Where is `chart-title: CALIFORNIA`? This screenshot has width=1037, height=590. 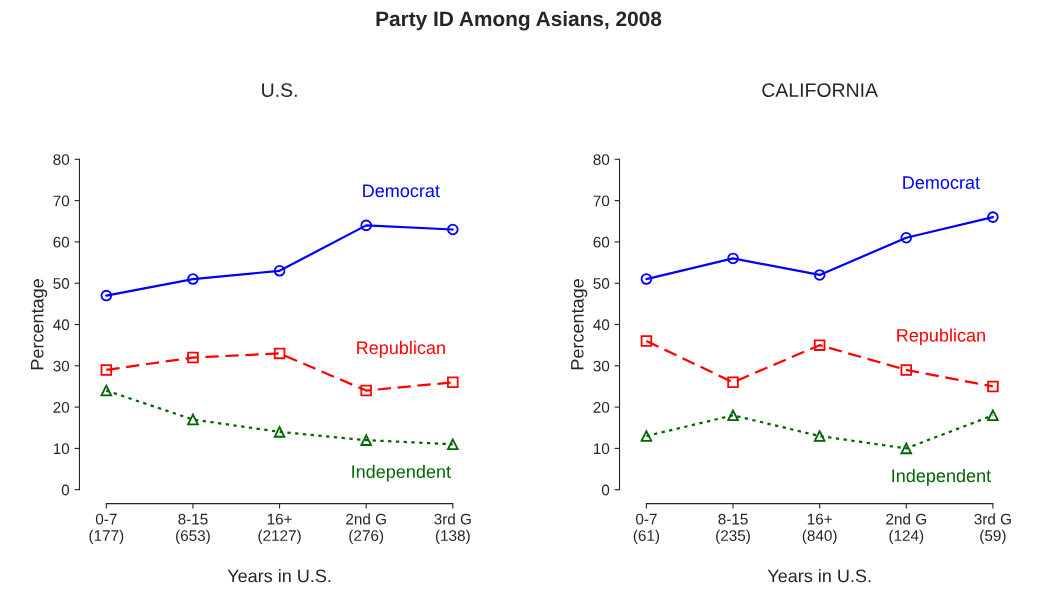
chart-title: CALIFORNIA is located at coordinates (820, 90).